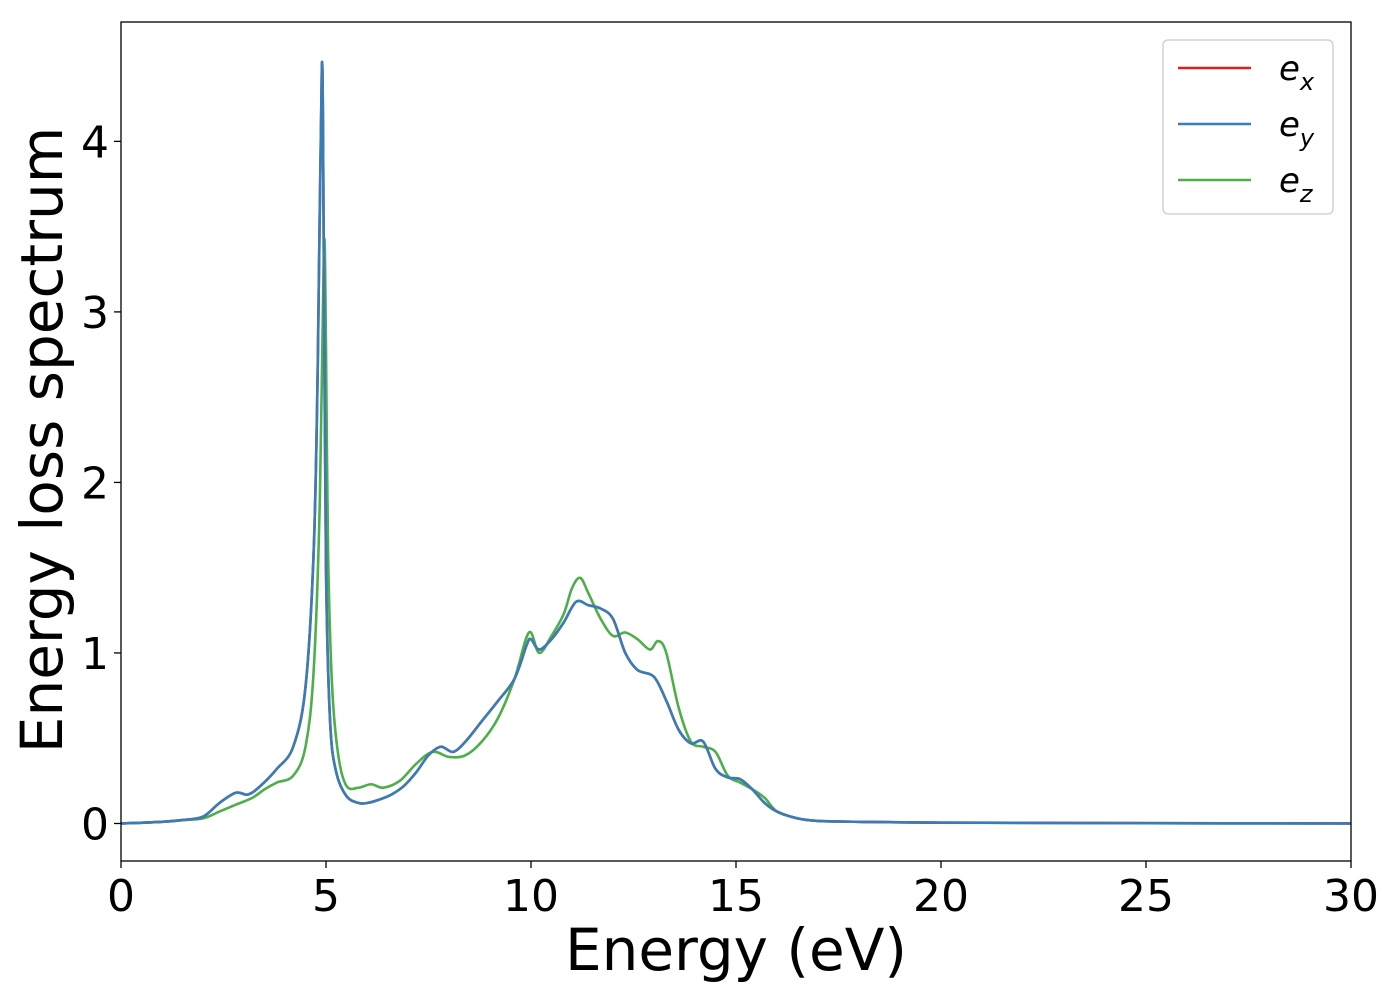 Image resolution: width=1400 pixels, height=1000 pixels. What do you see at coordinates (1296, 184) in the screenshot?
I see `legend-label-z: ez` at bounding box center [1296, 184].